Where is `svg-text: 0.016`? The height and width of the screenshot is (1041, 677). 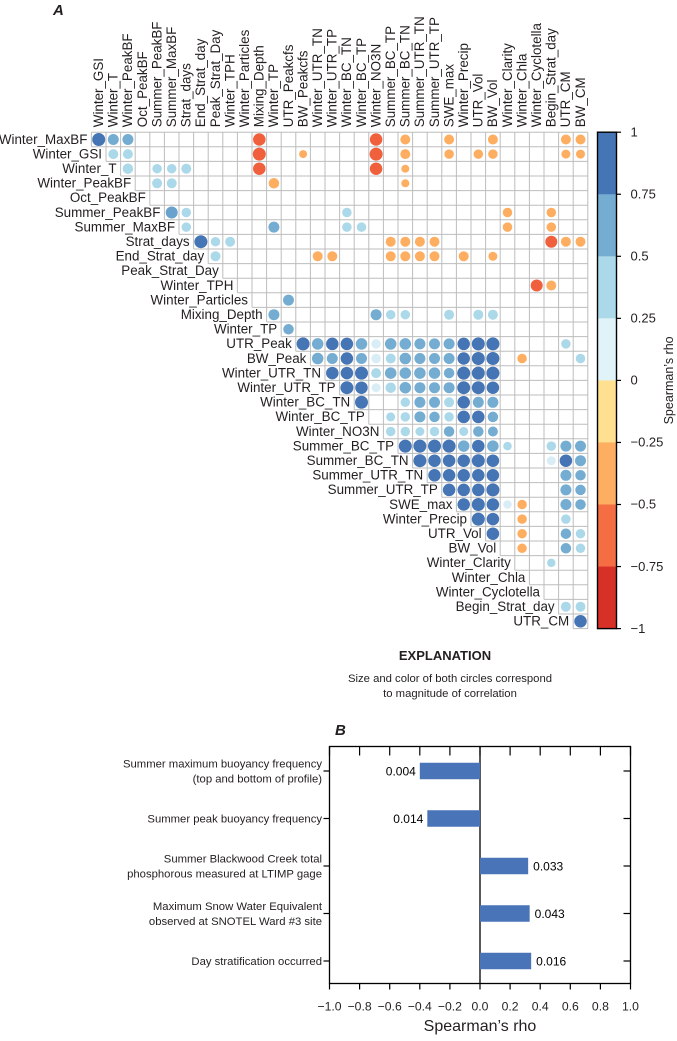
svg-text: 0.016 is located at coordinates (551, 961).